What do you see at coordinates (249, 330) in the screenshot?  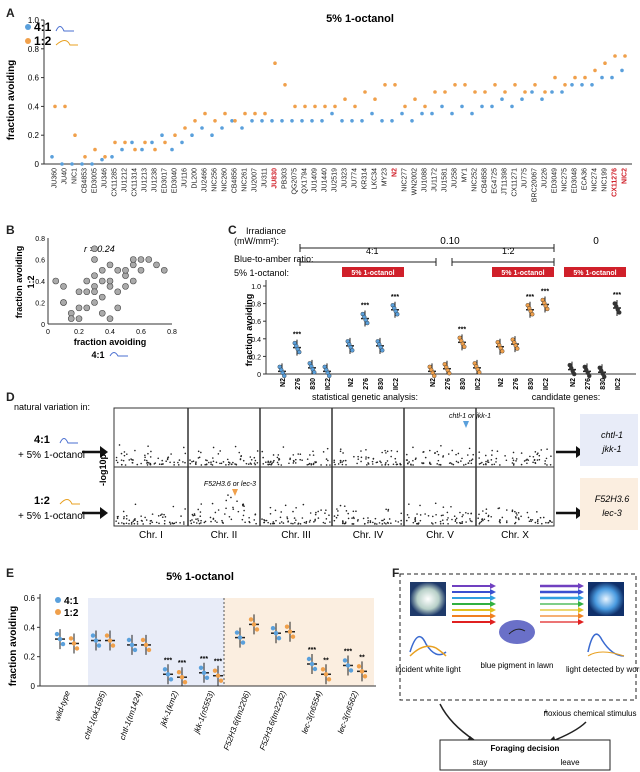 I see `panel-c-ylabel: fraction avoiding` at bounding box center [249, 330].